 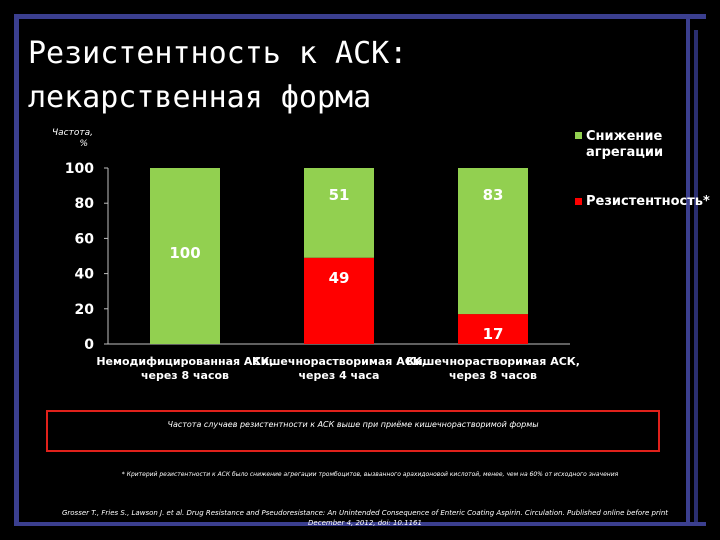 I want to click on reference-line-2: December 4, 2012, doi: 10.1161, so click(x=365, y=523).